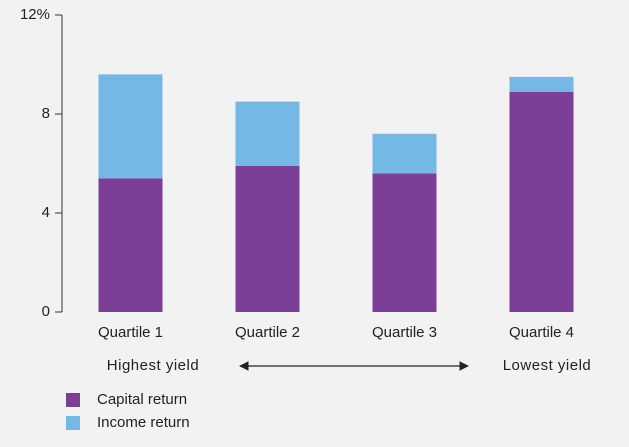  I want to click on y-tick-label: 12%, so click(35, 14).